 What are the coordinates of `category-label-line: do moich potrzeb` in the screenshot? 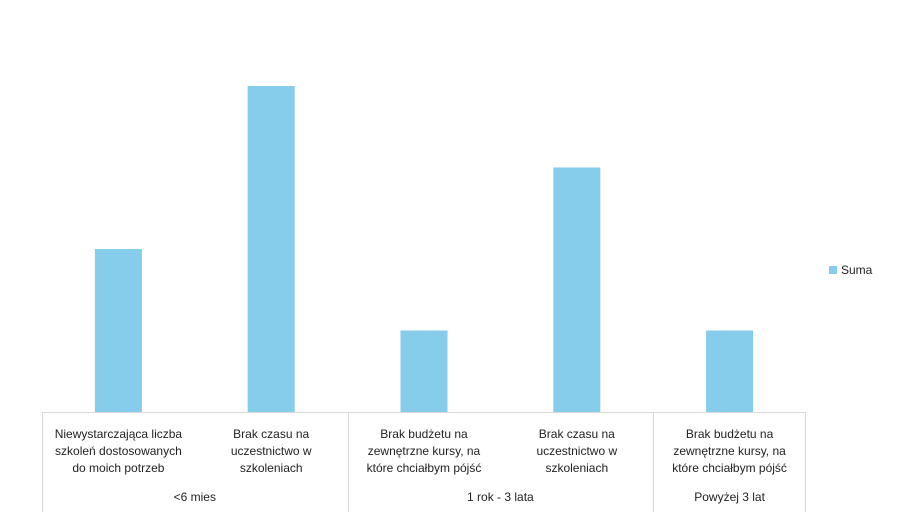 It's located at (118, 468).